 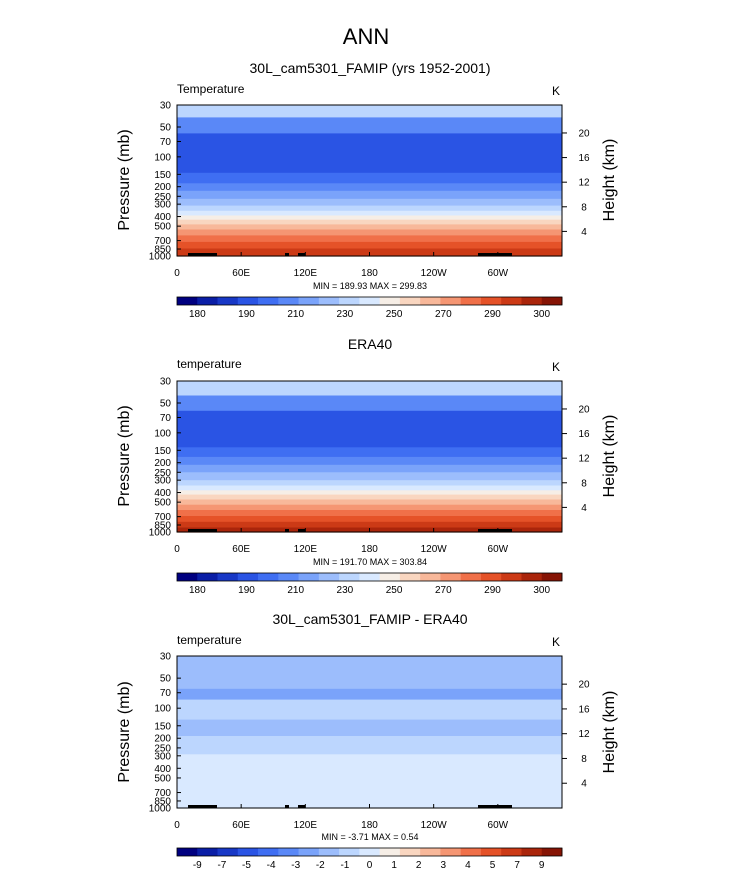 I want to click on pressure-tick-label: 400, so click(x=162, y=769).